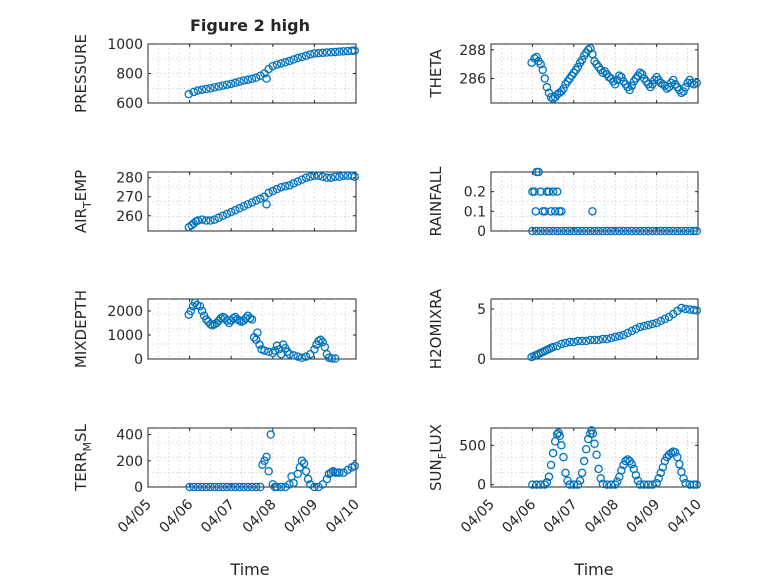 The width and height of the screenshot is (778, 583). I want to click on y-tick-label: 2000, so click(125, 312).